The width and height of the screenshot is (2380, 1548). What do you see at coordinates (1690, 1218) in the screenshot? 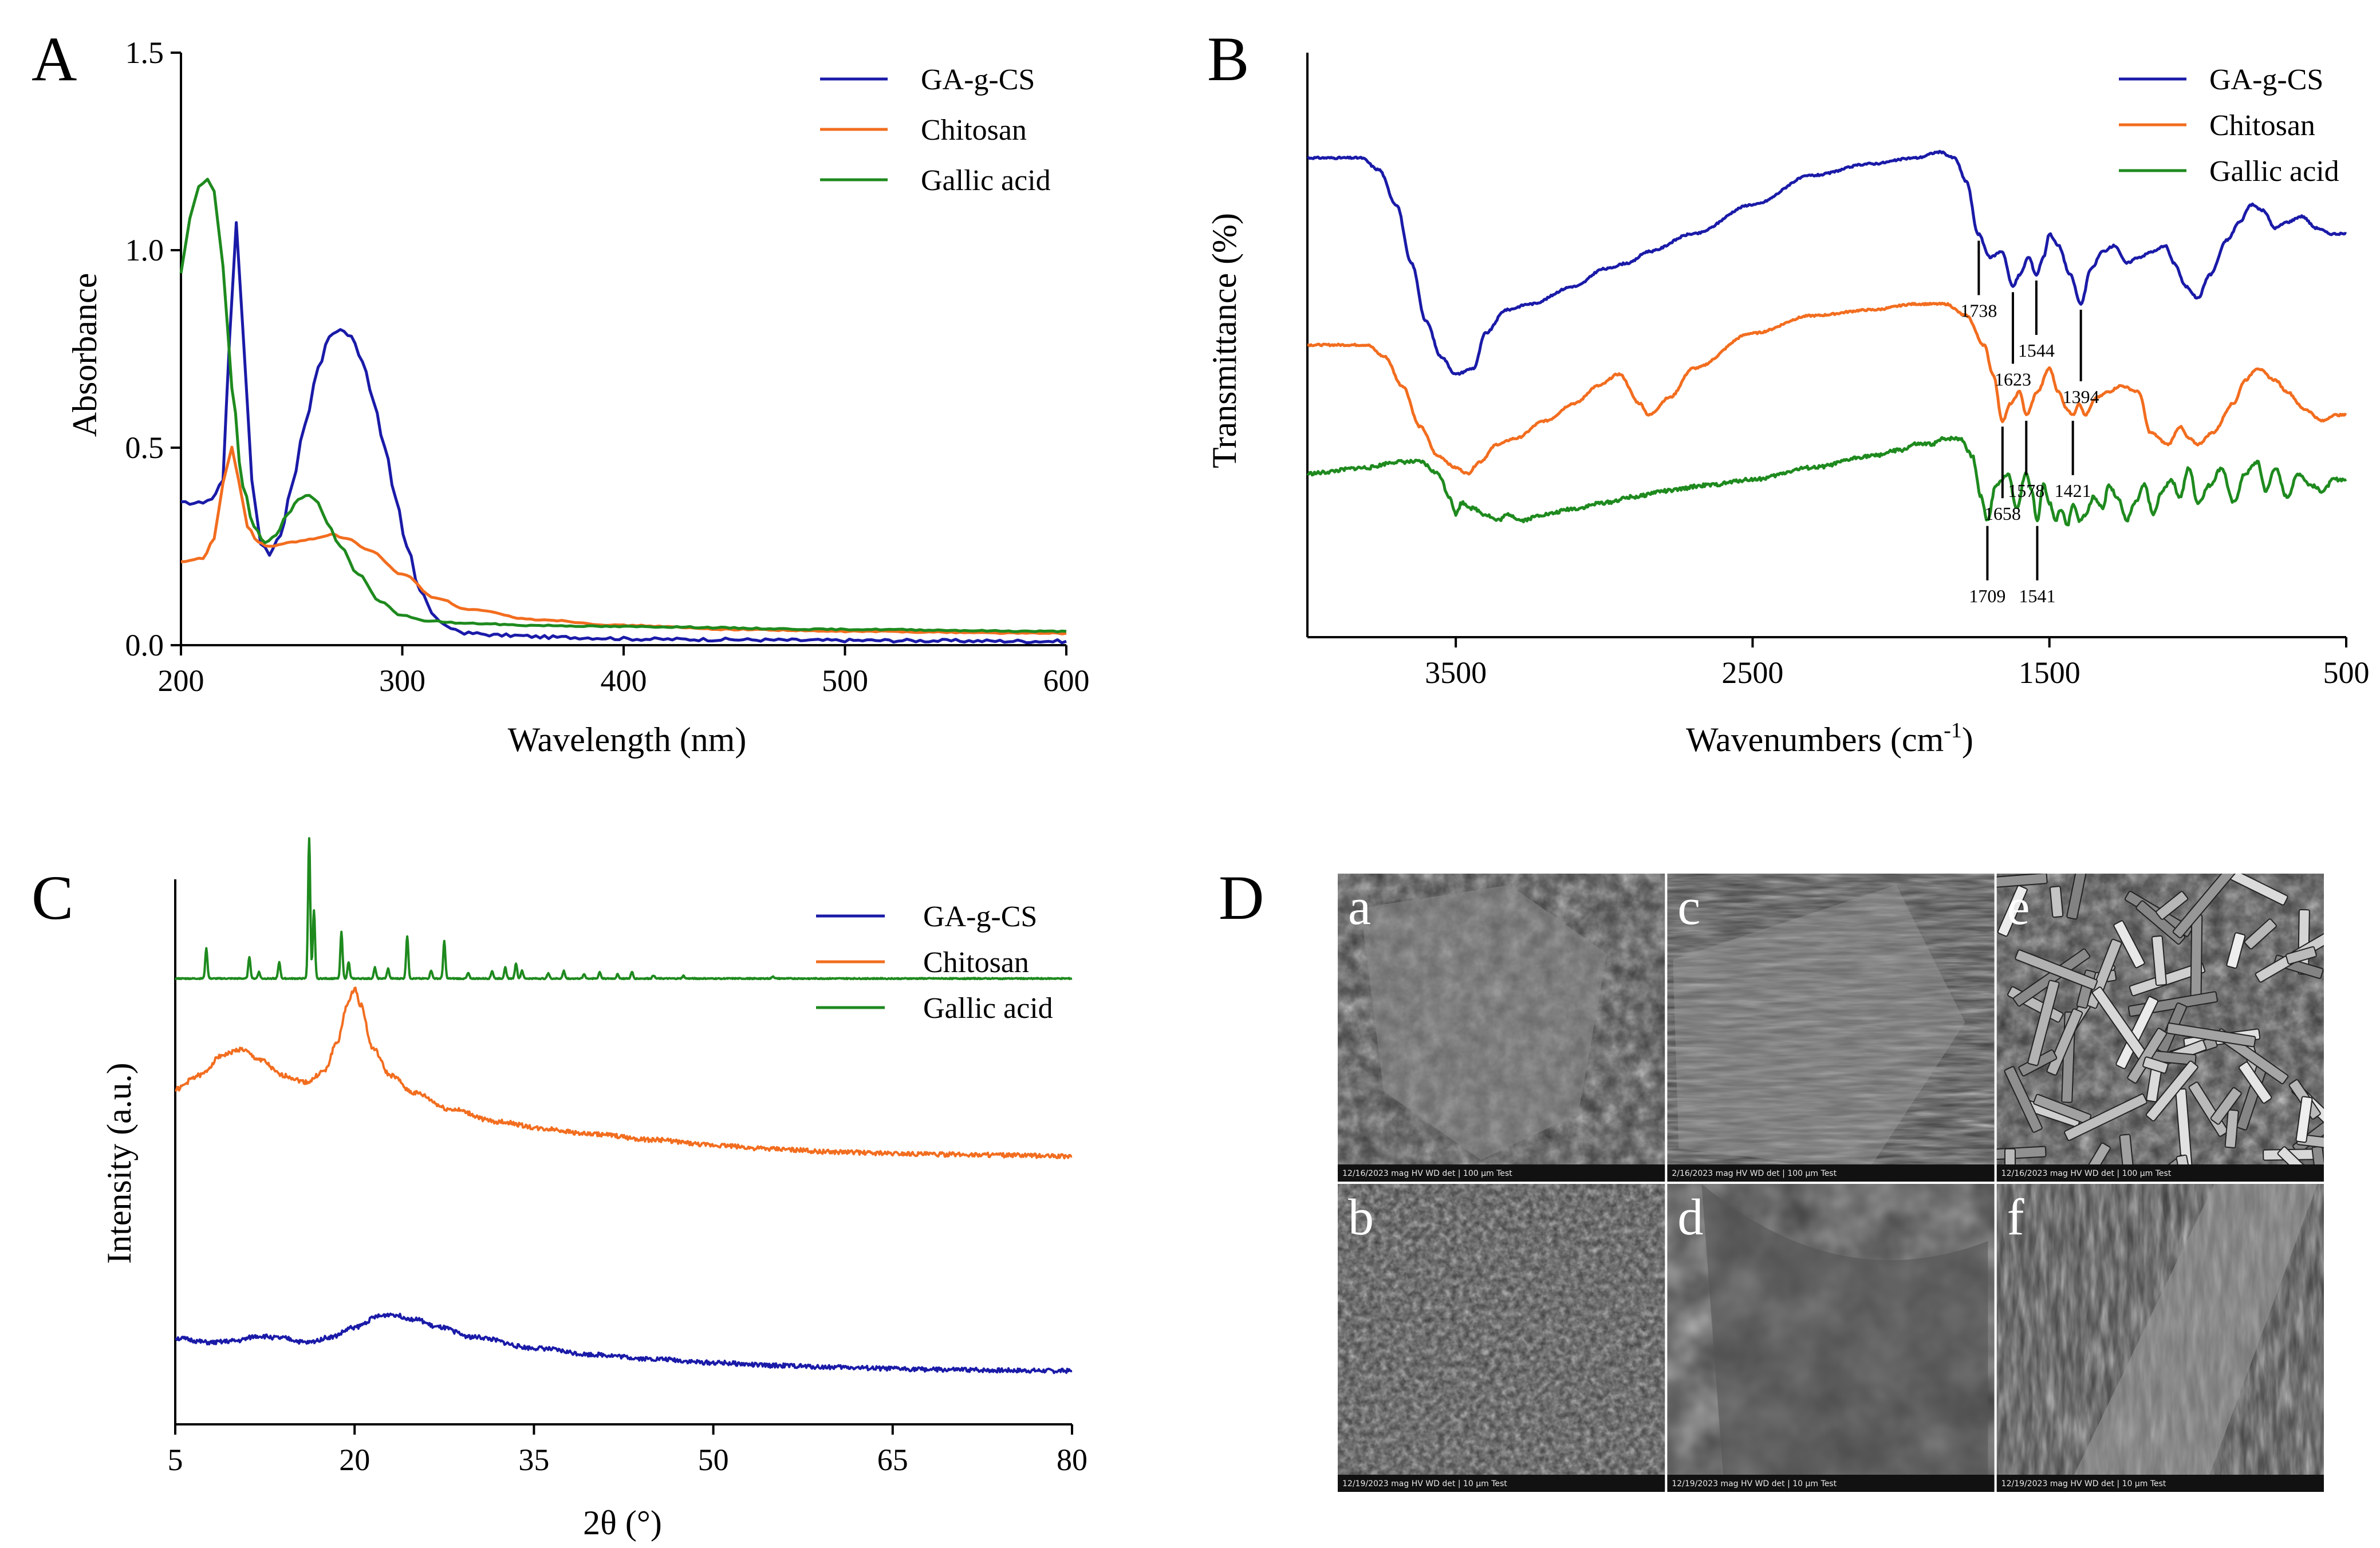
I see `sem-image-label: d` at bounding box center [1690, 1218].